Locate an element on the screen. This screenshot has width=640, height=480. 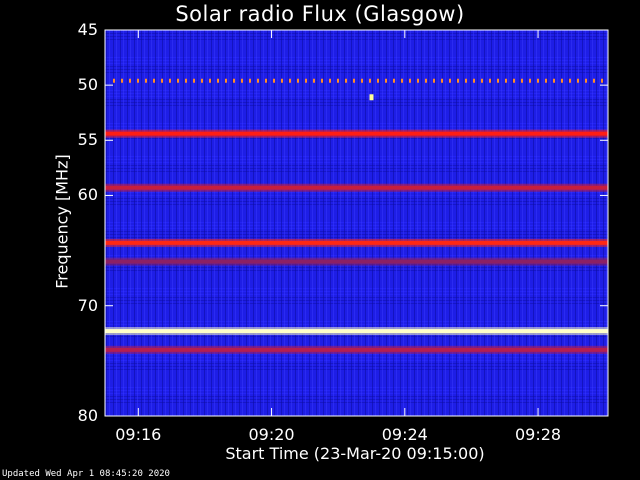
y-tick-label: 80 is located at coordinates (87, 415).